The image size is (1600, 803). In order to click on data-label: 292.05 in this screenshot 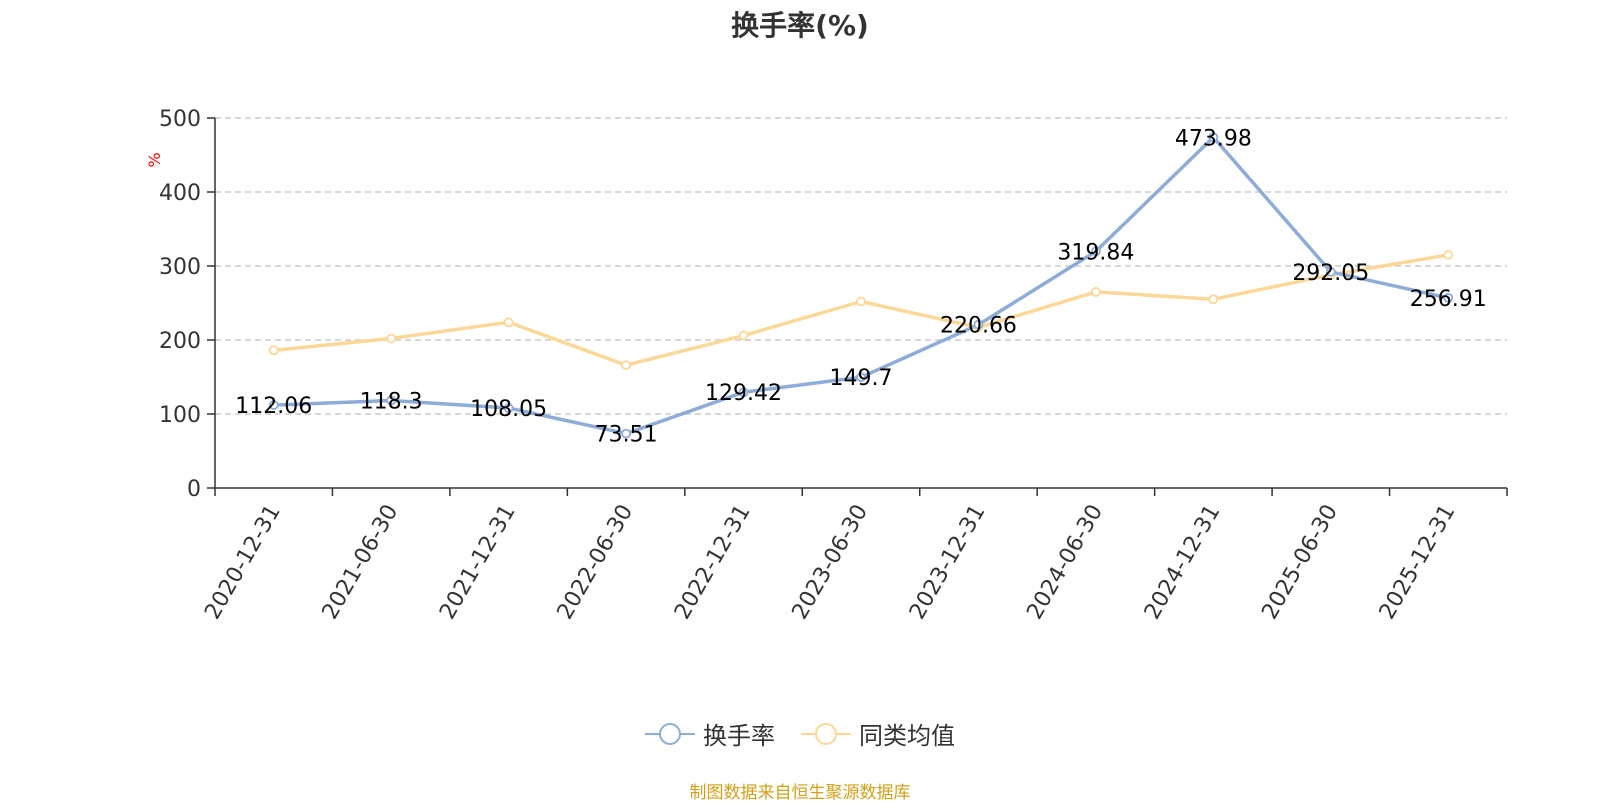, I will do `click(1330, 273)`.